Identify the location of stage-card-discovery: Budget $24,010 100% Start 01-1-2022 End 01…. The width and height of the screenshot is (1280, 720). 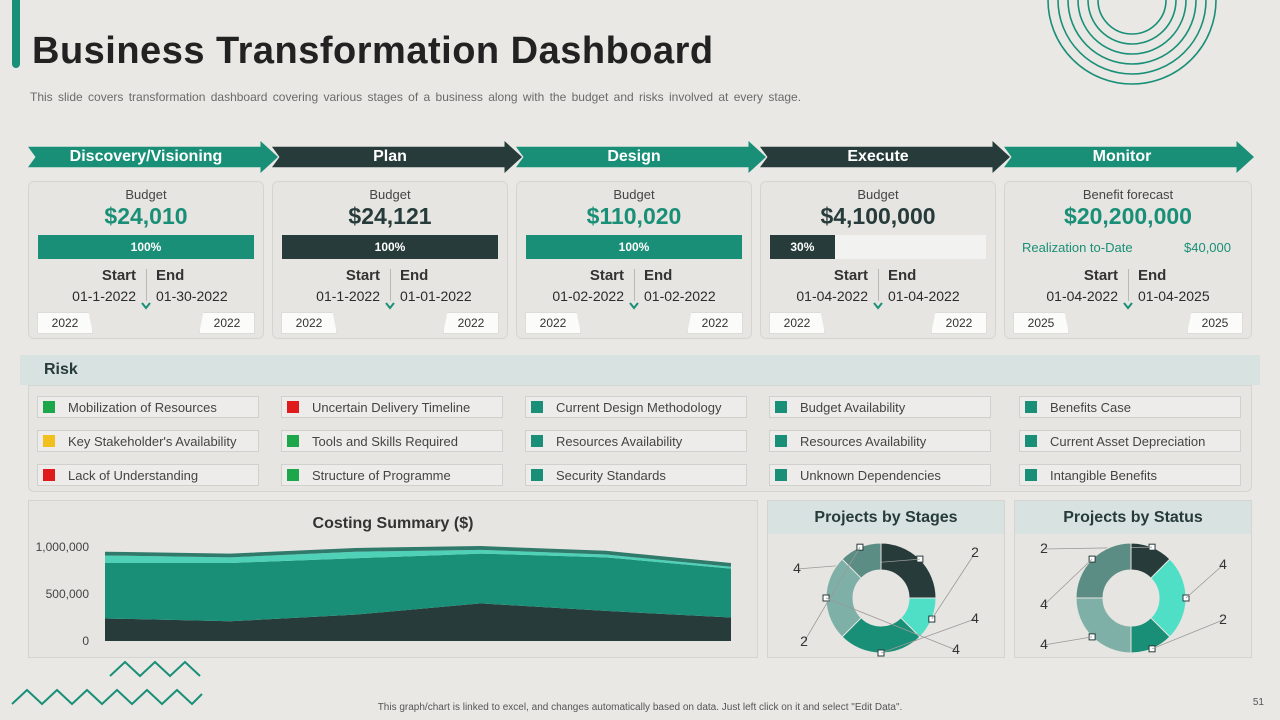
(146, 260).